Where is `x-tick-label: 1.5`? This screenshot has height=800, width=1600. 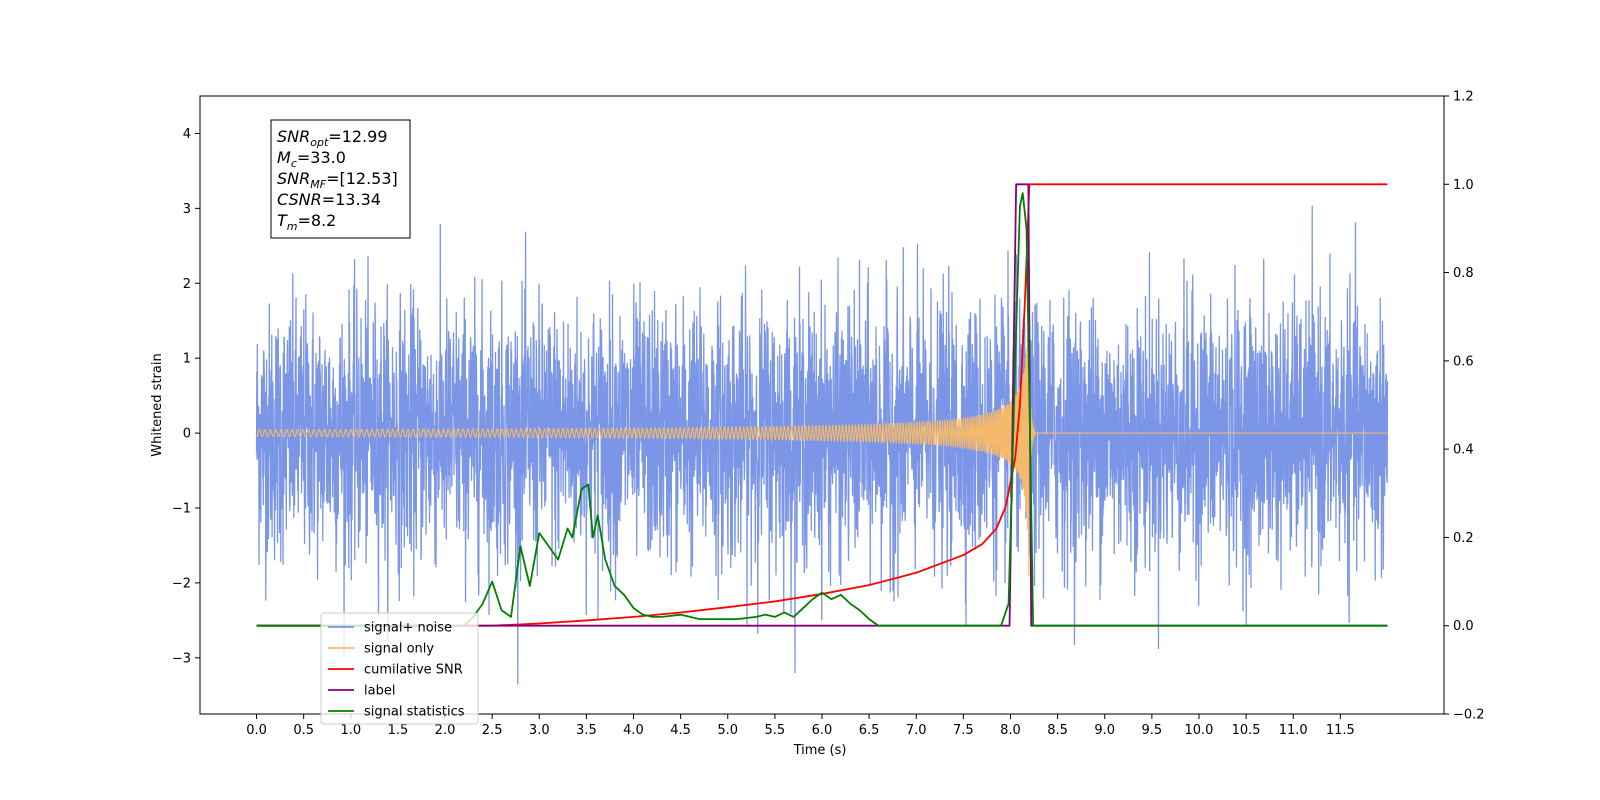 x-tick-label: 1.5 is located at coordinates (398, 730).